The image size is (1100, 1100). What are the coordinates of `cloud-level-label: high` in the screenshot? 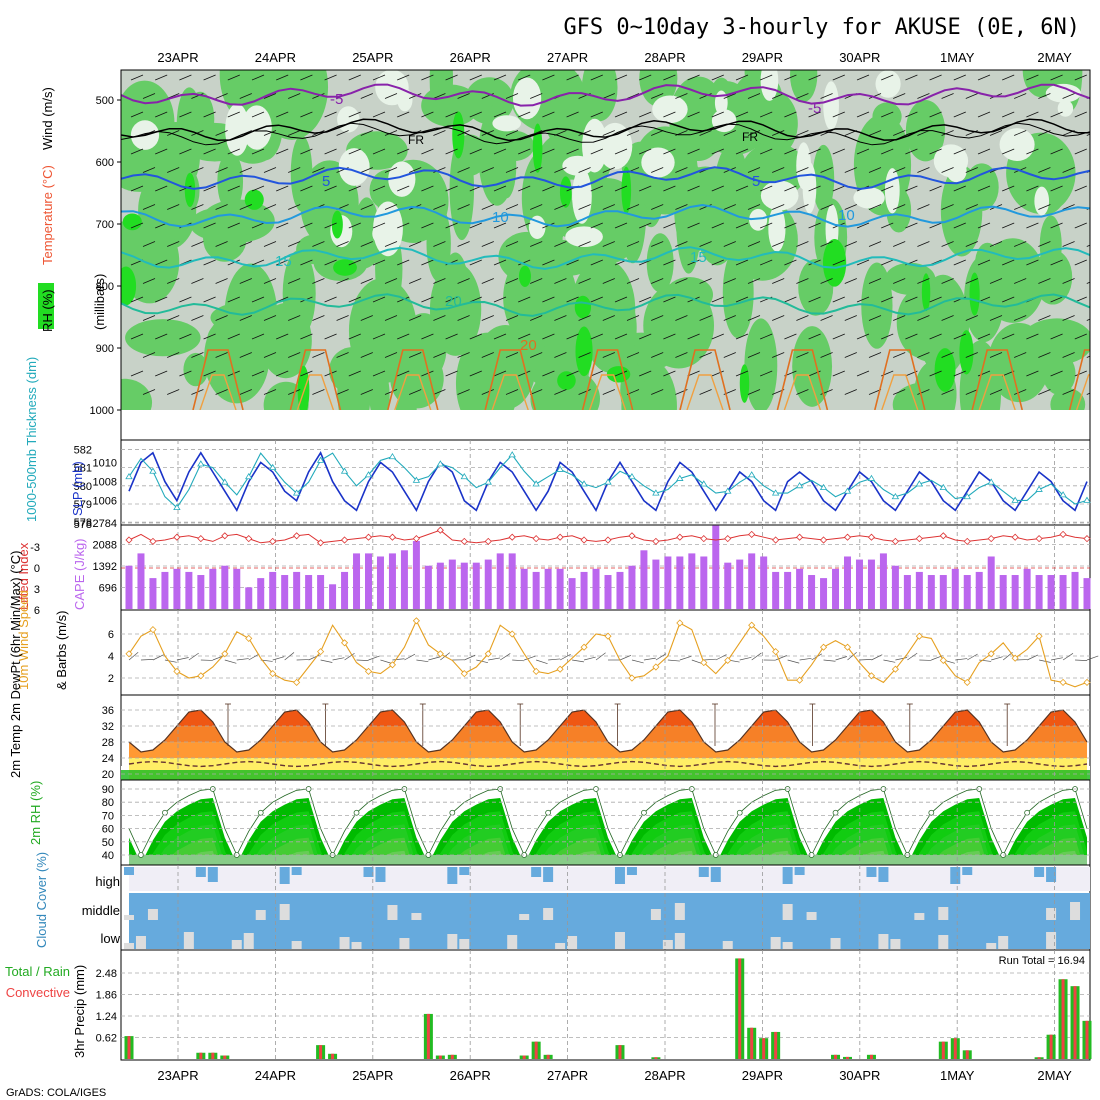 It's located at (107, 881).